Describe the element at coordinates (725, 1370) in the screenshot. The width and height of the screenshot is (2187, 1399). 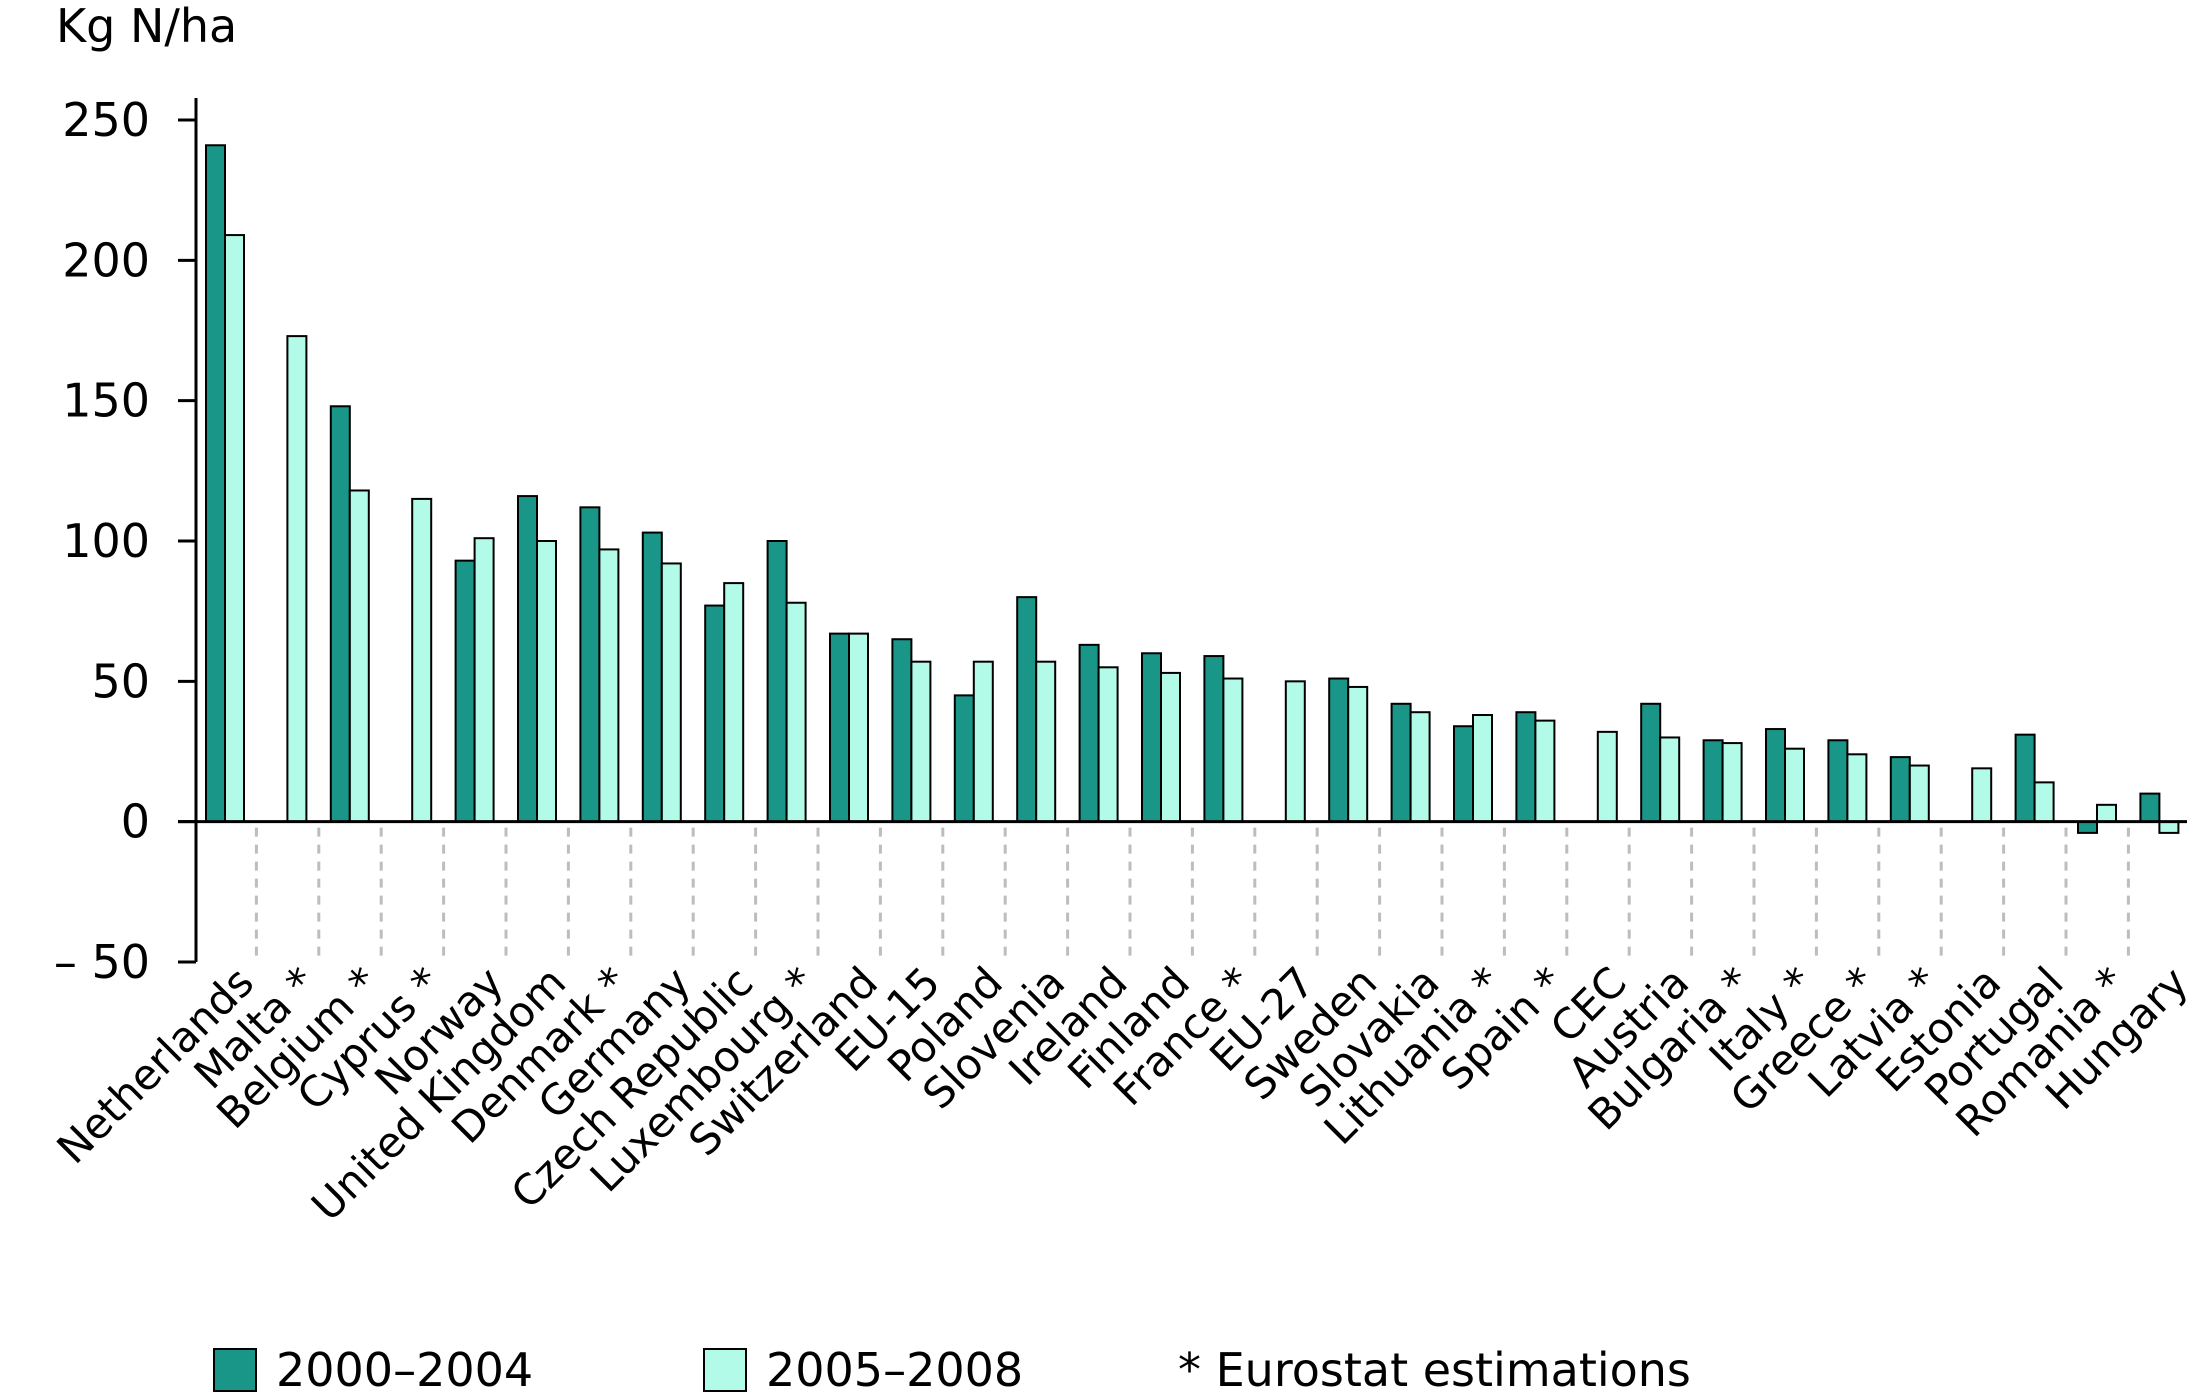
I see `legend-series2-swatch` at that location.